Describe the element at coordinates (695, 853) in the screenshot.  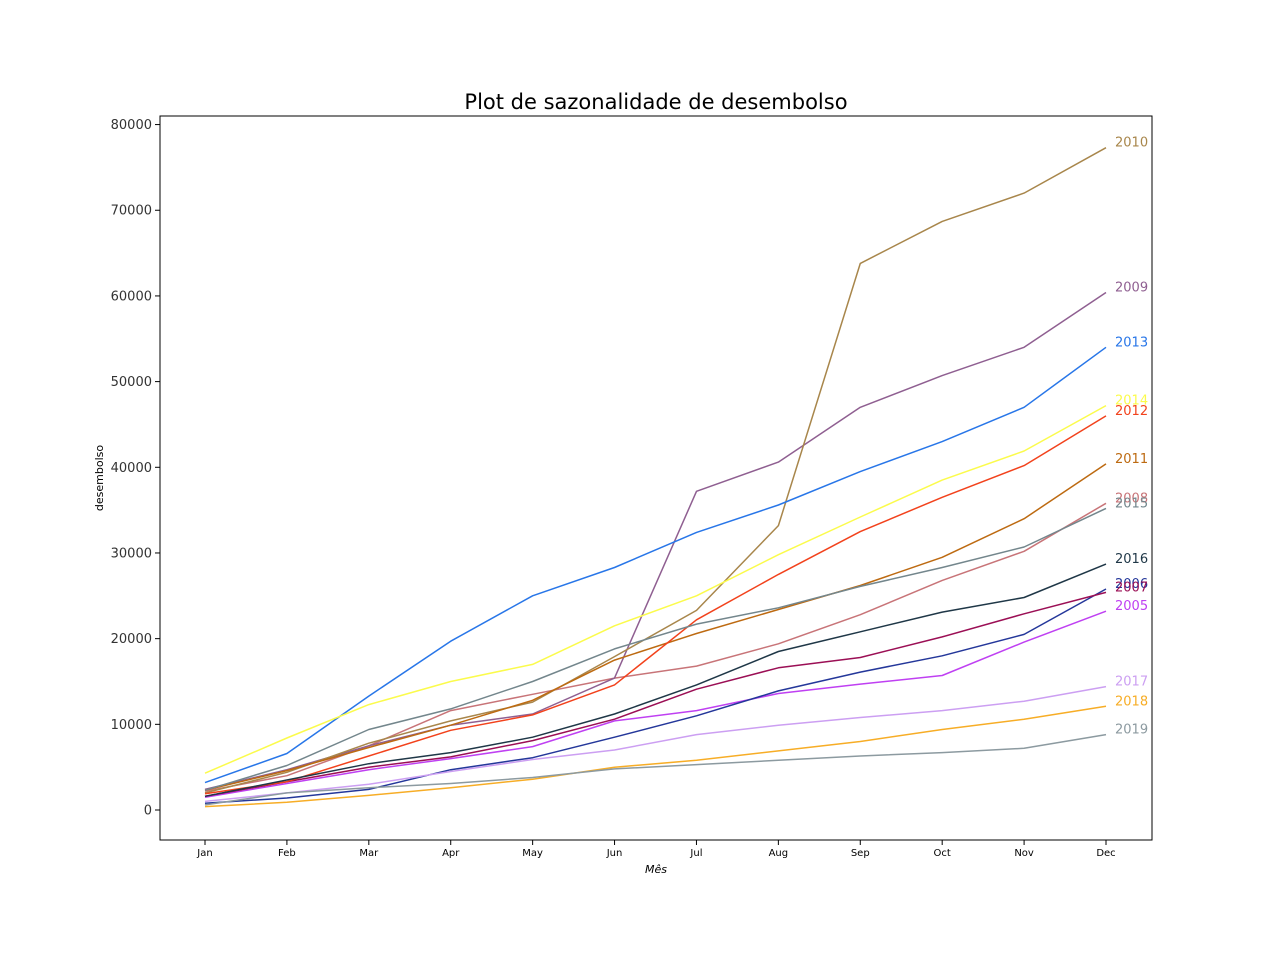
I see `x-tick-label: Jul` at that location.